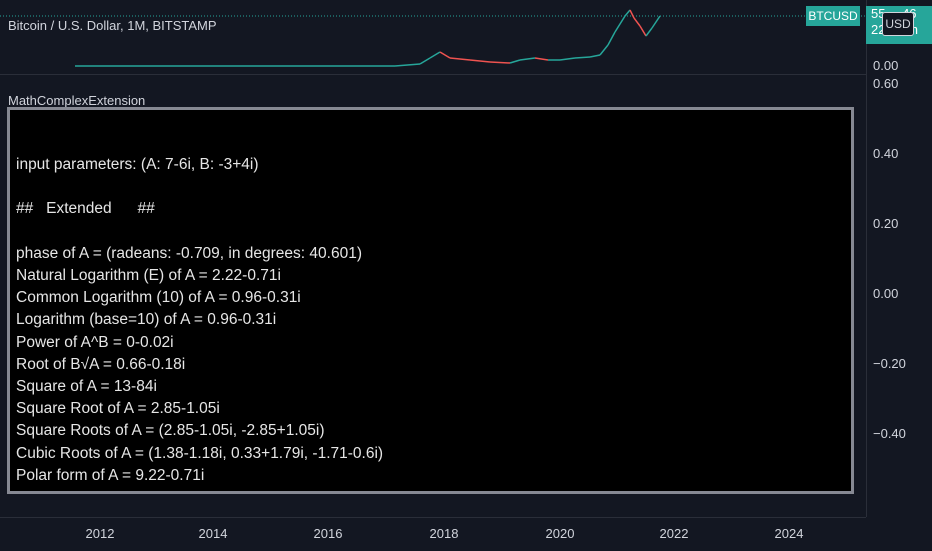 This screenshot has width=932, height=551. I want to click on indicator-axis-label: 0.60, so click(886, 83).